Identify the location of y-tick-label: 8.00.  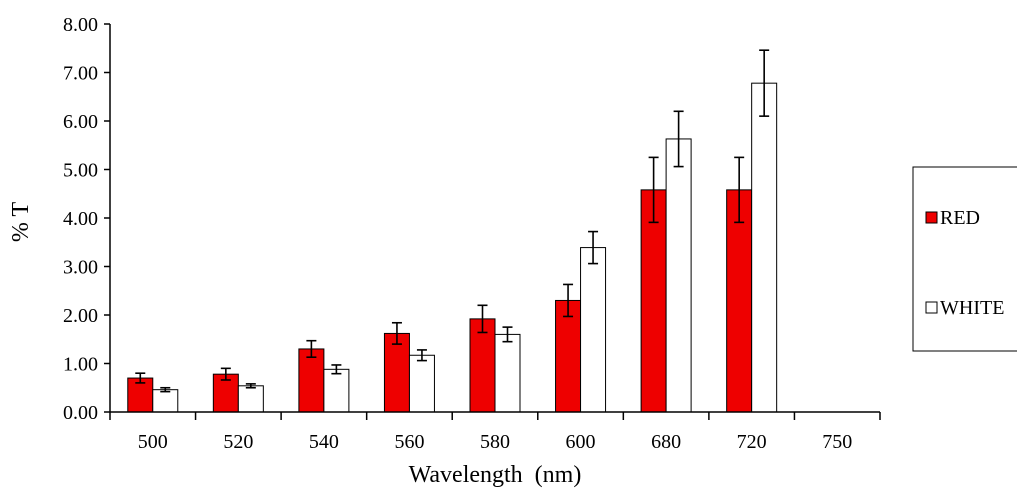
(80, 25).